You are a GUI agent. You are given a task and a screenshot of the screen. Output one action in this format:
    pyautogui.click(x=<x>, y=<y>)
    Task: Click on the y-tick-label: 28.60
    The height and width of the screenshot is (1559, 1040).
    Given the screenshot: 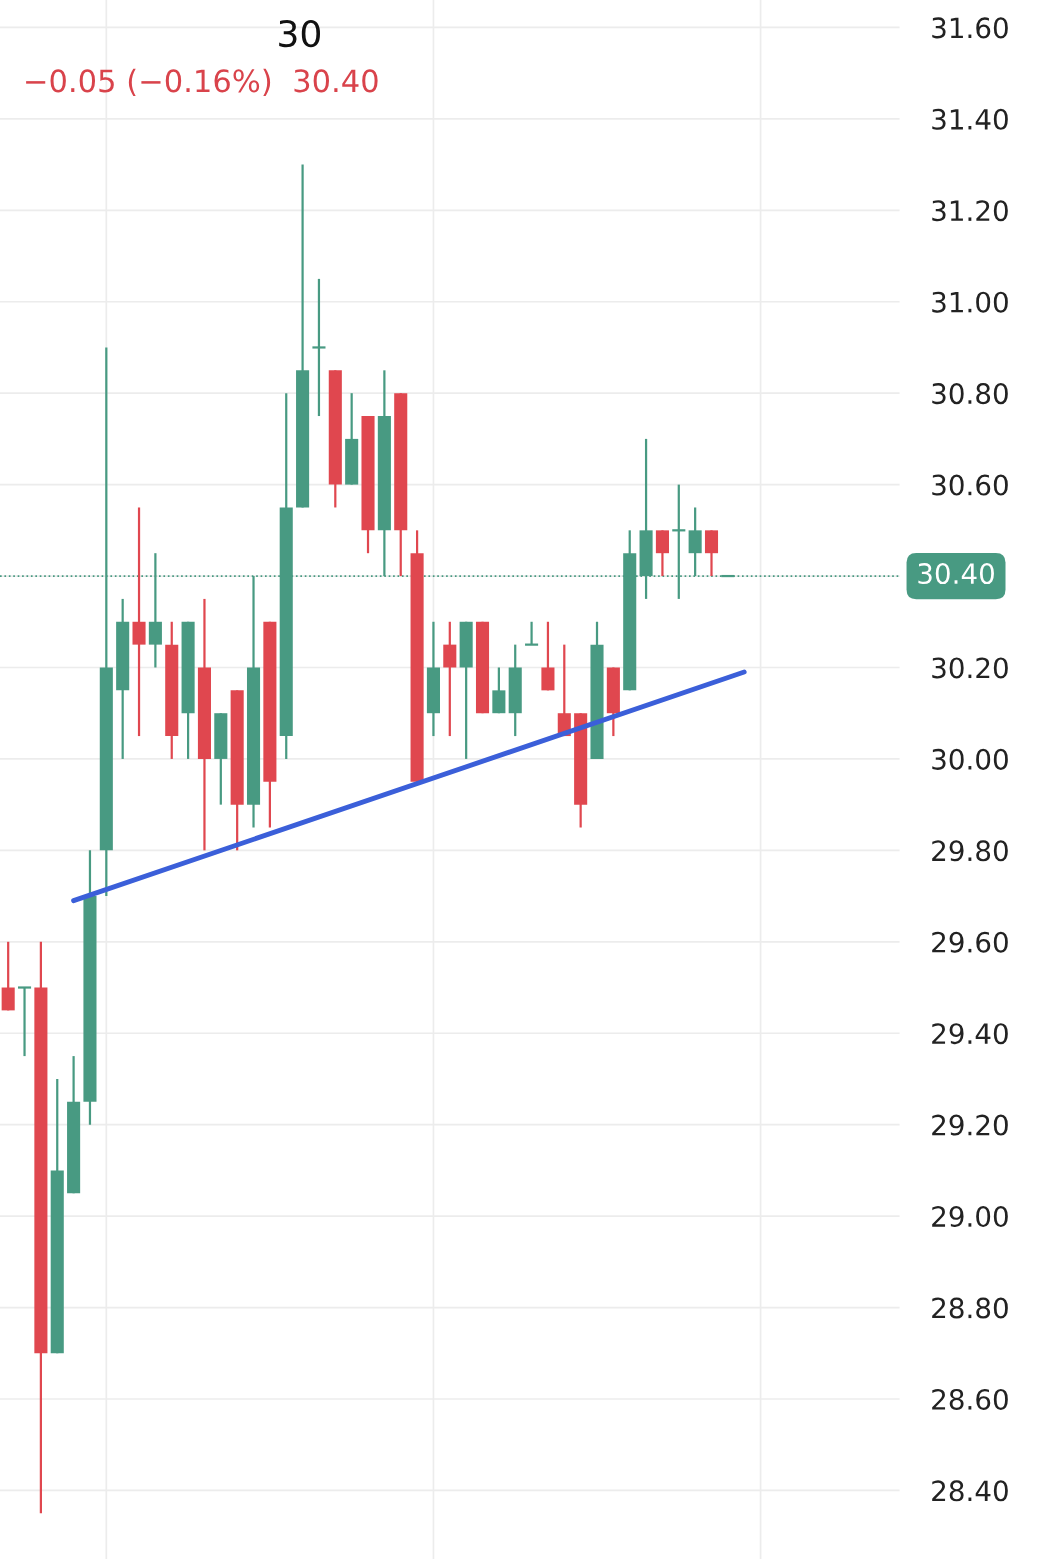 What is the action you would take?
    pyautogui.click(x=970, y=1399)
    